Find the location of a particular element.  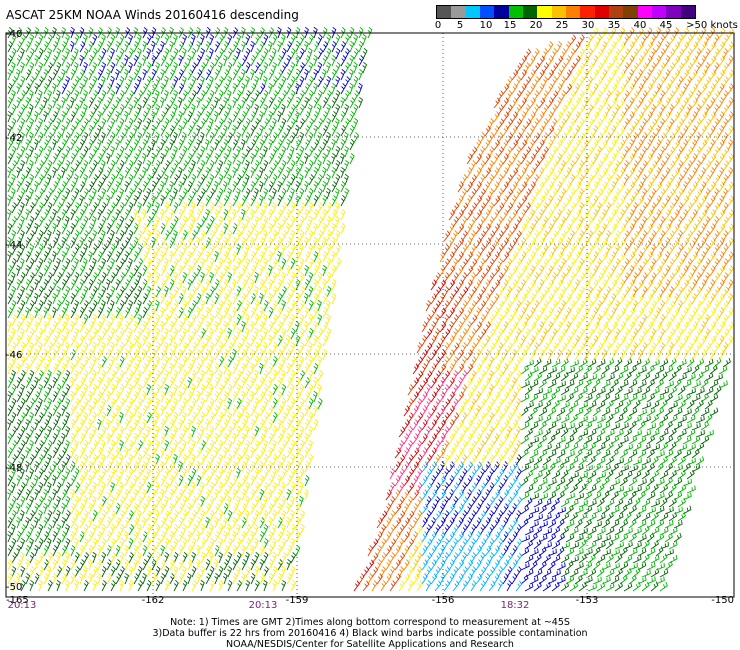

latitude-label: -44 is located at coordinates (14, 245).